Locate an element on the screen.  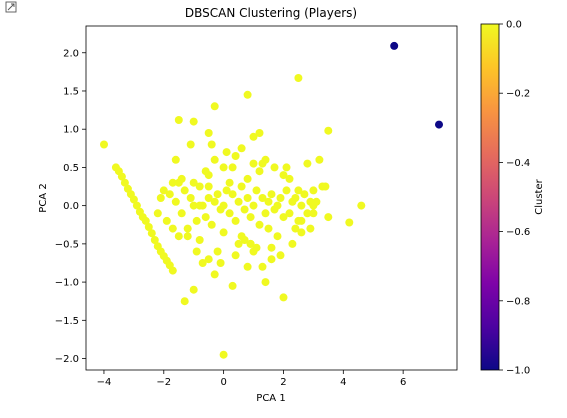
y-tick-label: −2.0 is located at coordinates (67, 359).